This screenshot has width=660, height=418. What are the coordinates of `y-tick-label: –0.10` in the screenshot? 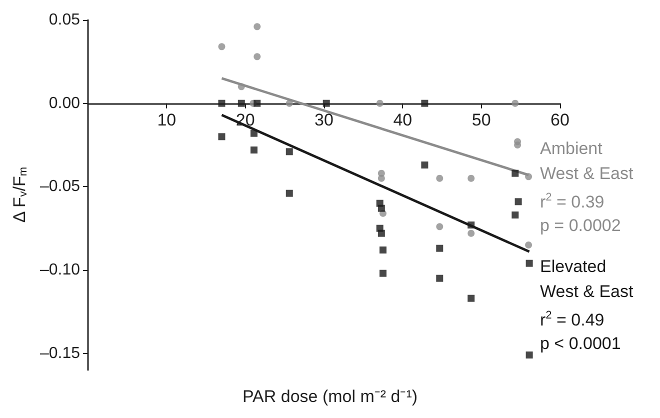 It's located at (60, 270).